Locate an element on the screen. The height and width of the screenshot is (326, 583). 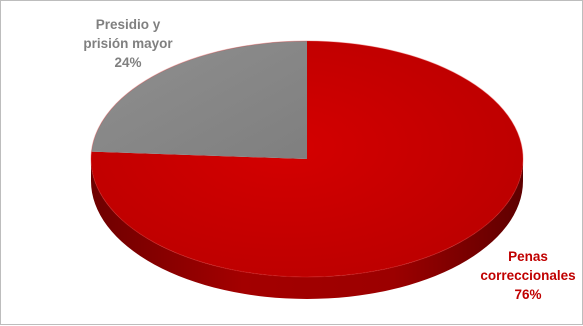
slice-label-penas-pct: 76% is located at coordinates (527, 294).